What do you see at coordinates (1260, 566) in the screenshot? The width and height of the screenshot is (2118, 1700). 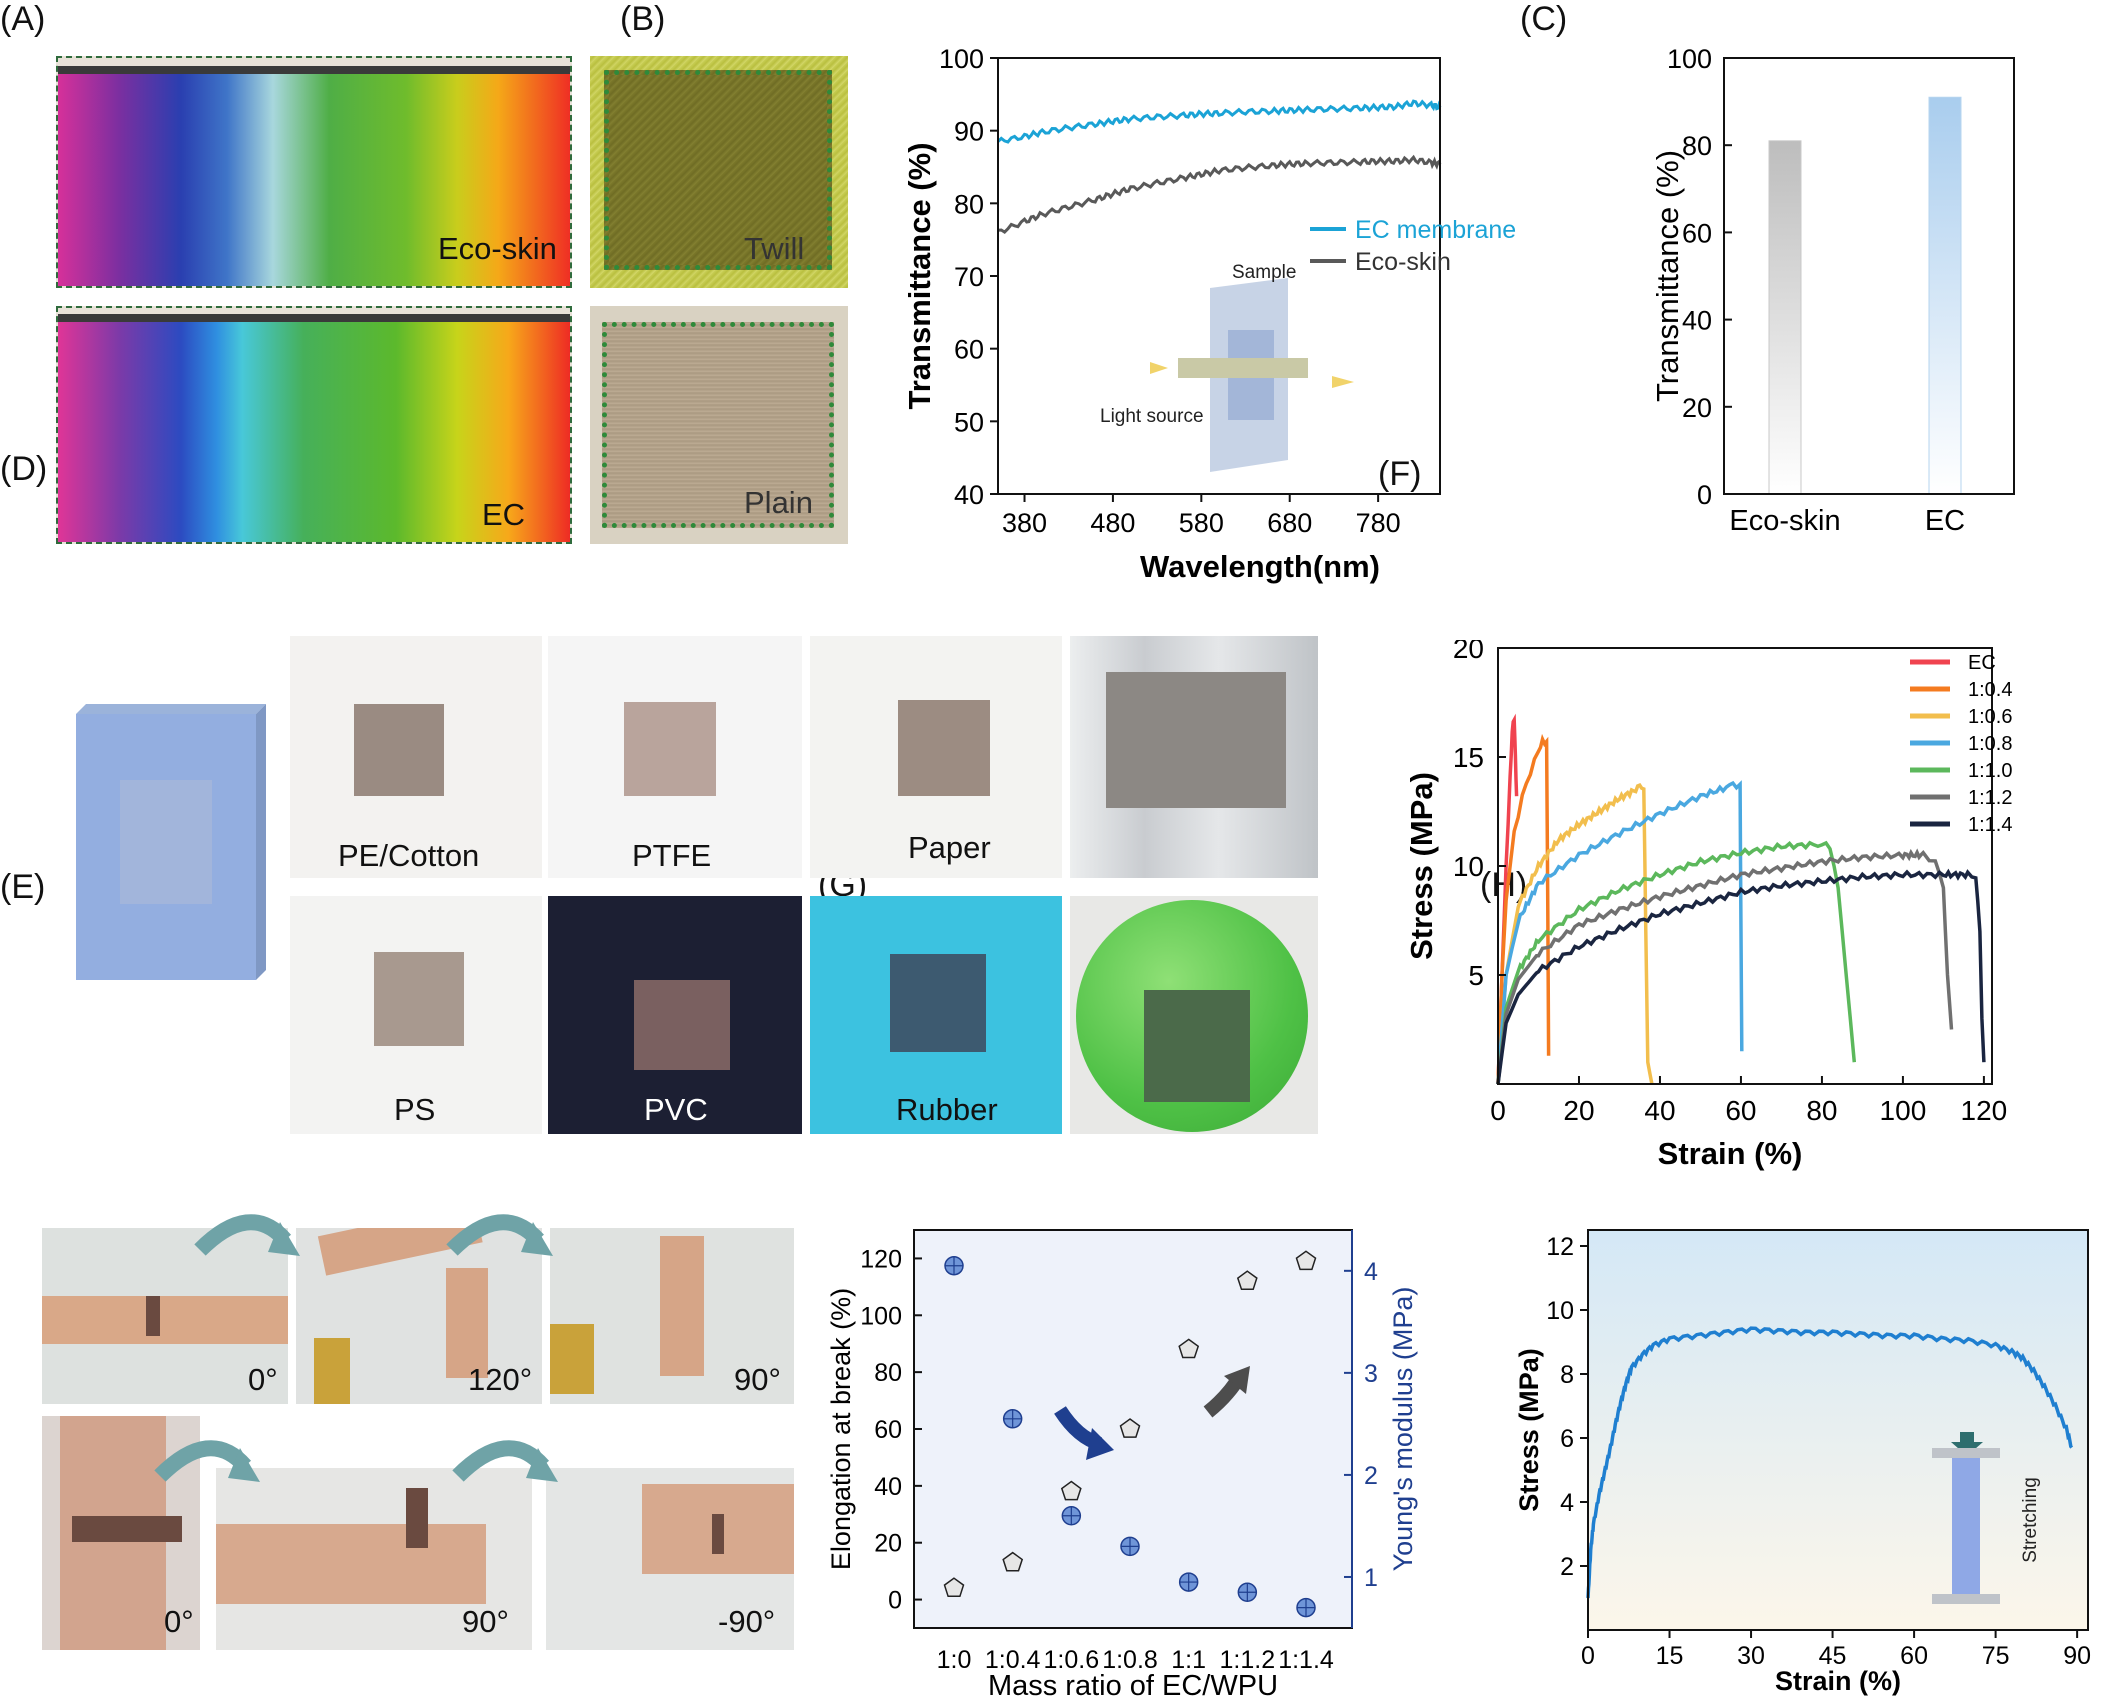 I see `chart-b-xlabel: Wavelength(nm)` at bounding box center [1260, 566].